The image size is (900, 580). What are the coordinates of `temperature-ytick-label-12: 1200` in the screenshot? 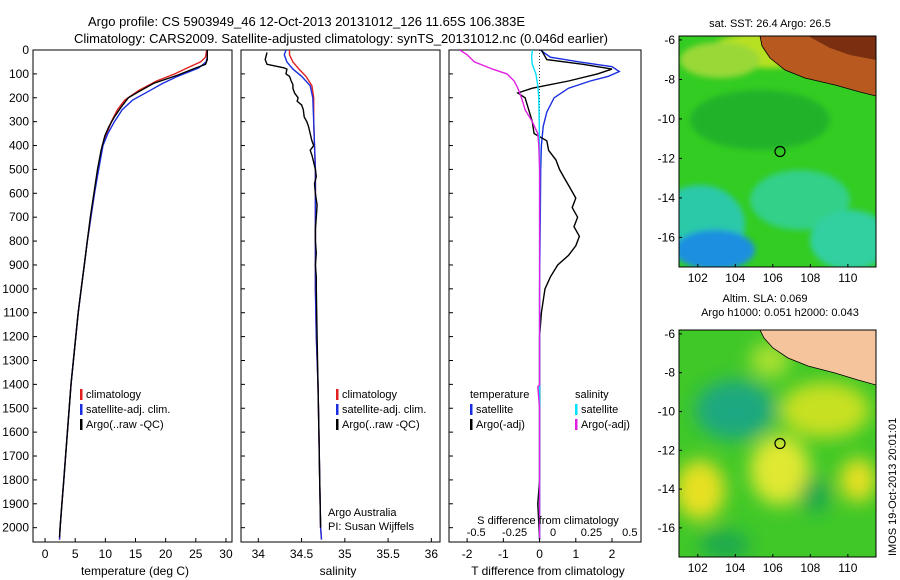 It's located at (15, 337).